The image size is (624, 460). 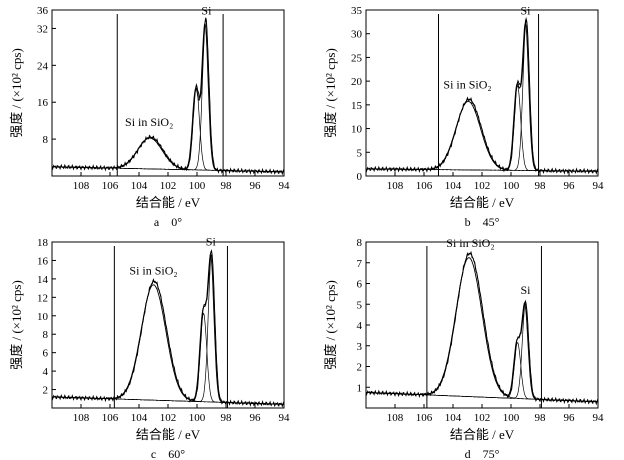 I want to click on y-tick-label: 24, so click(x=43, y=66).